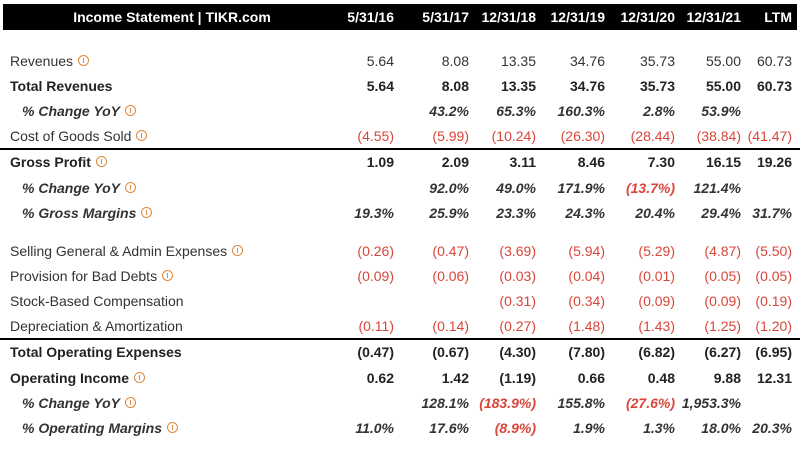 The height and width of the screenshot is (452, 800). What do you see at coordinates (515, 428) in the screenshot?
I see `value-cell: (8.9%)` at bounding box center [515, 428].